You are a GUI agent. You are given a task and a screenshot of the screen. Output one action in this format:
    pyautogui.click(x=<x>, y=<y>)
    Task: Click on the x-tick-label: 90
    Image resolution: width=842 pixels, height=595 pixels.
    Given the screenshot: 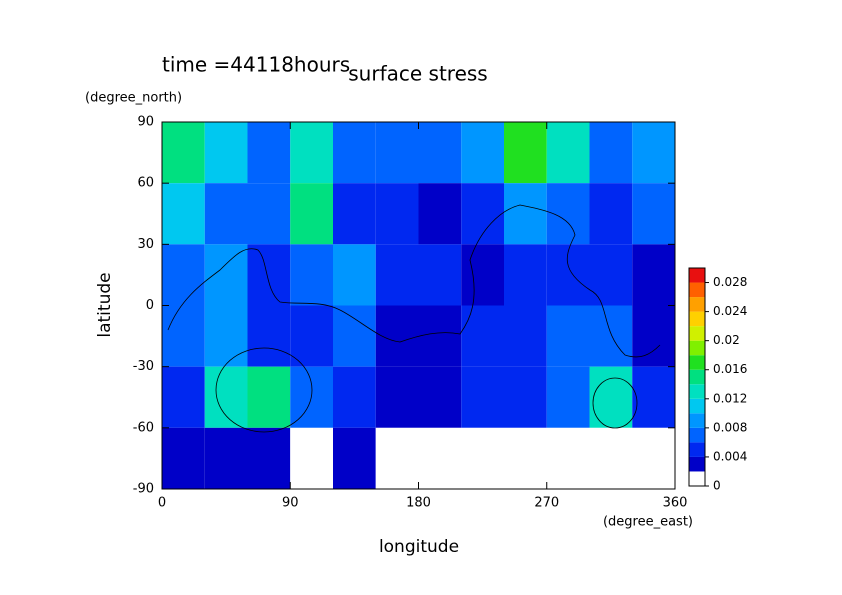 What is the action you would take?
    pyautogui.click(x=290, y=503)
    